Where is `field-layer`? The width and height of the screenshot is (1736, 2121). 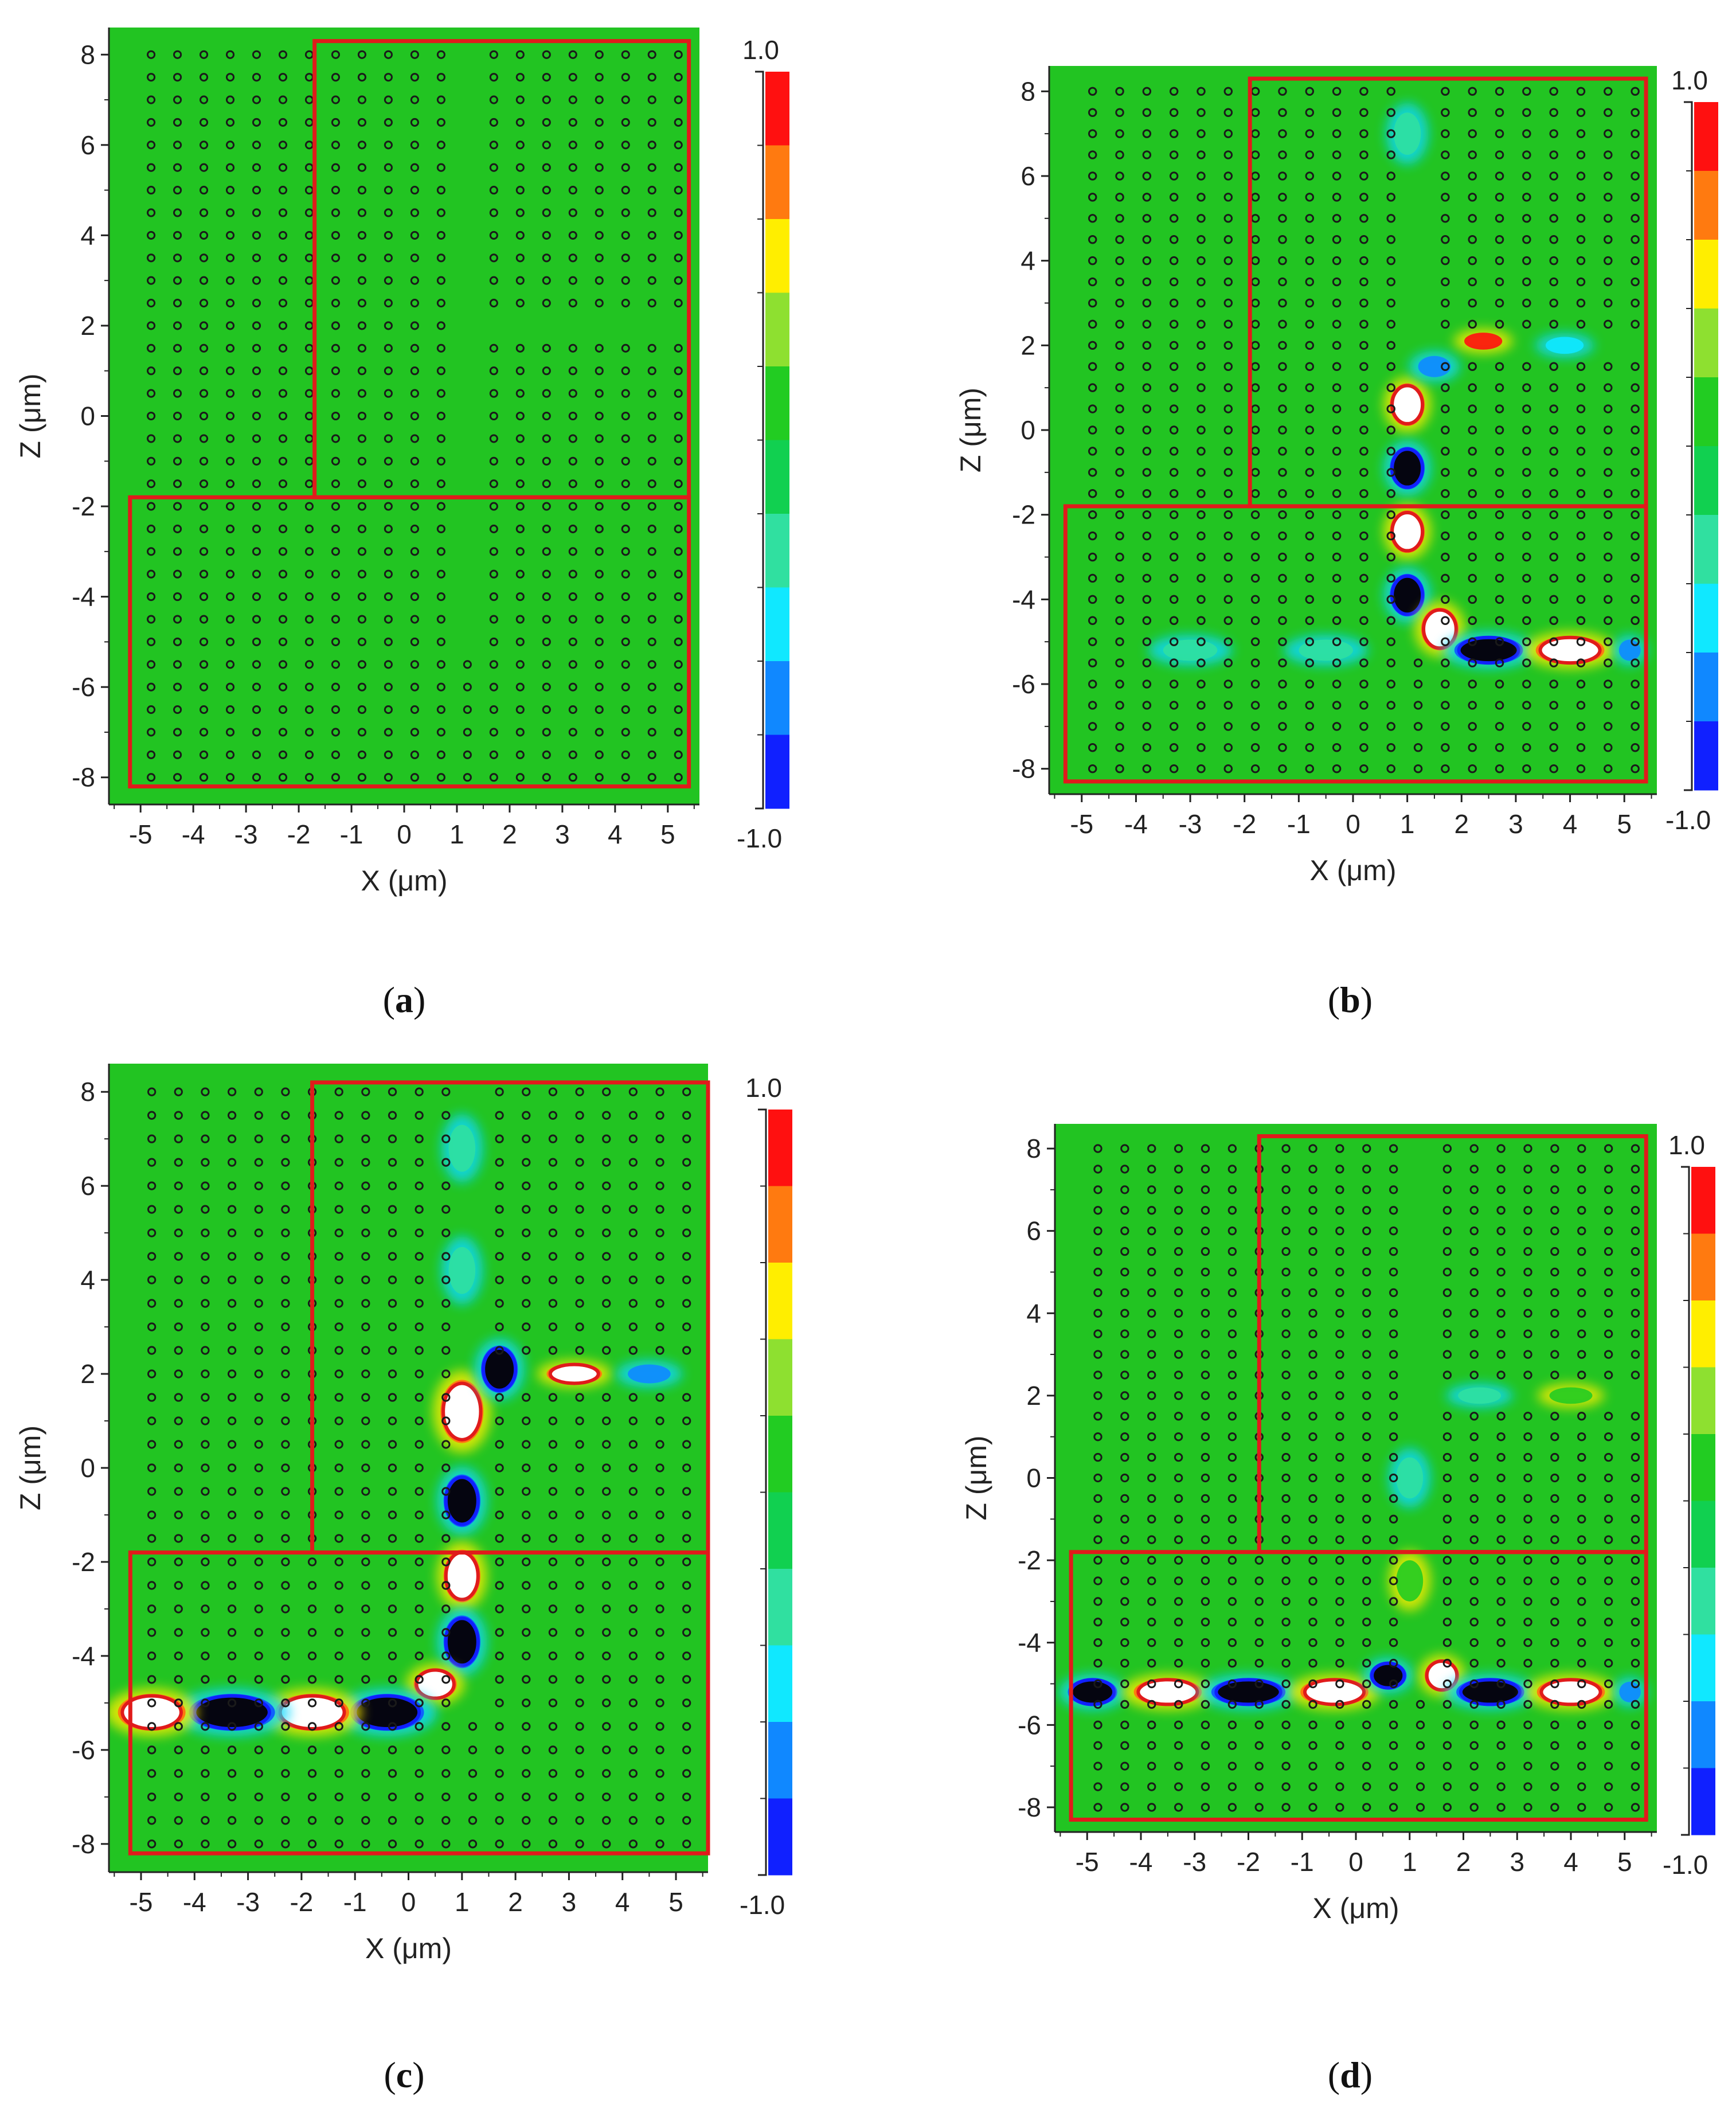 field-layer is located at coordinates (1353, 1478).